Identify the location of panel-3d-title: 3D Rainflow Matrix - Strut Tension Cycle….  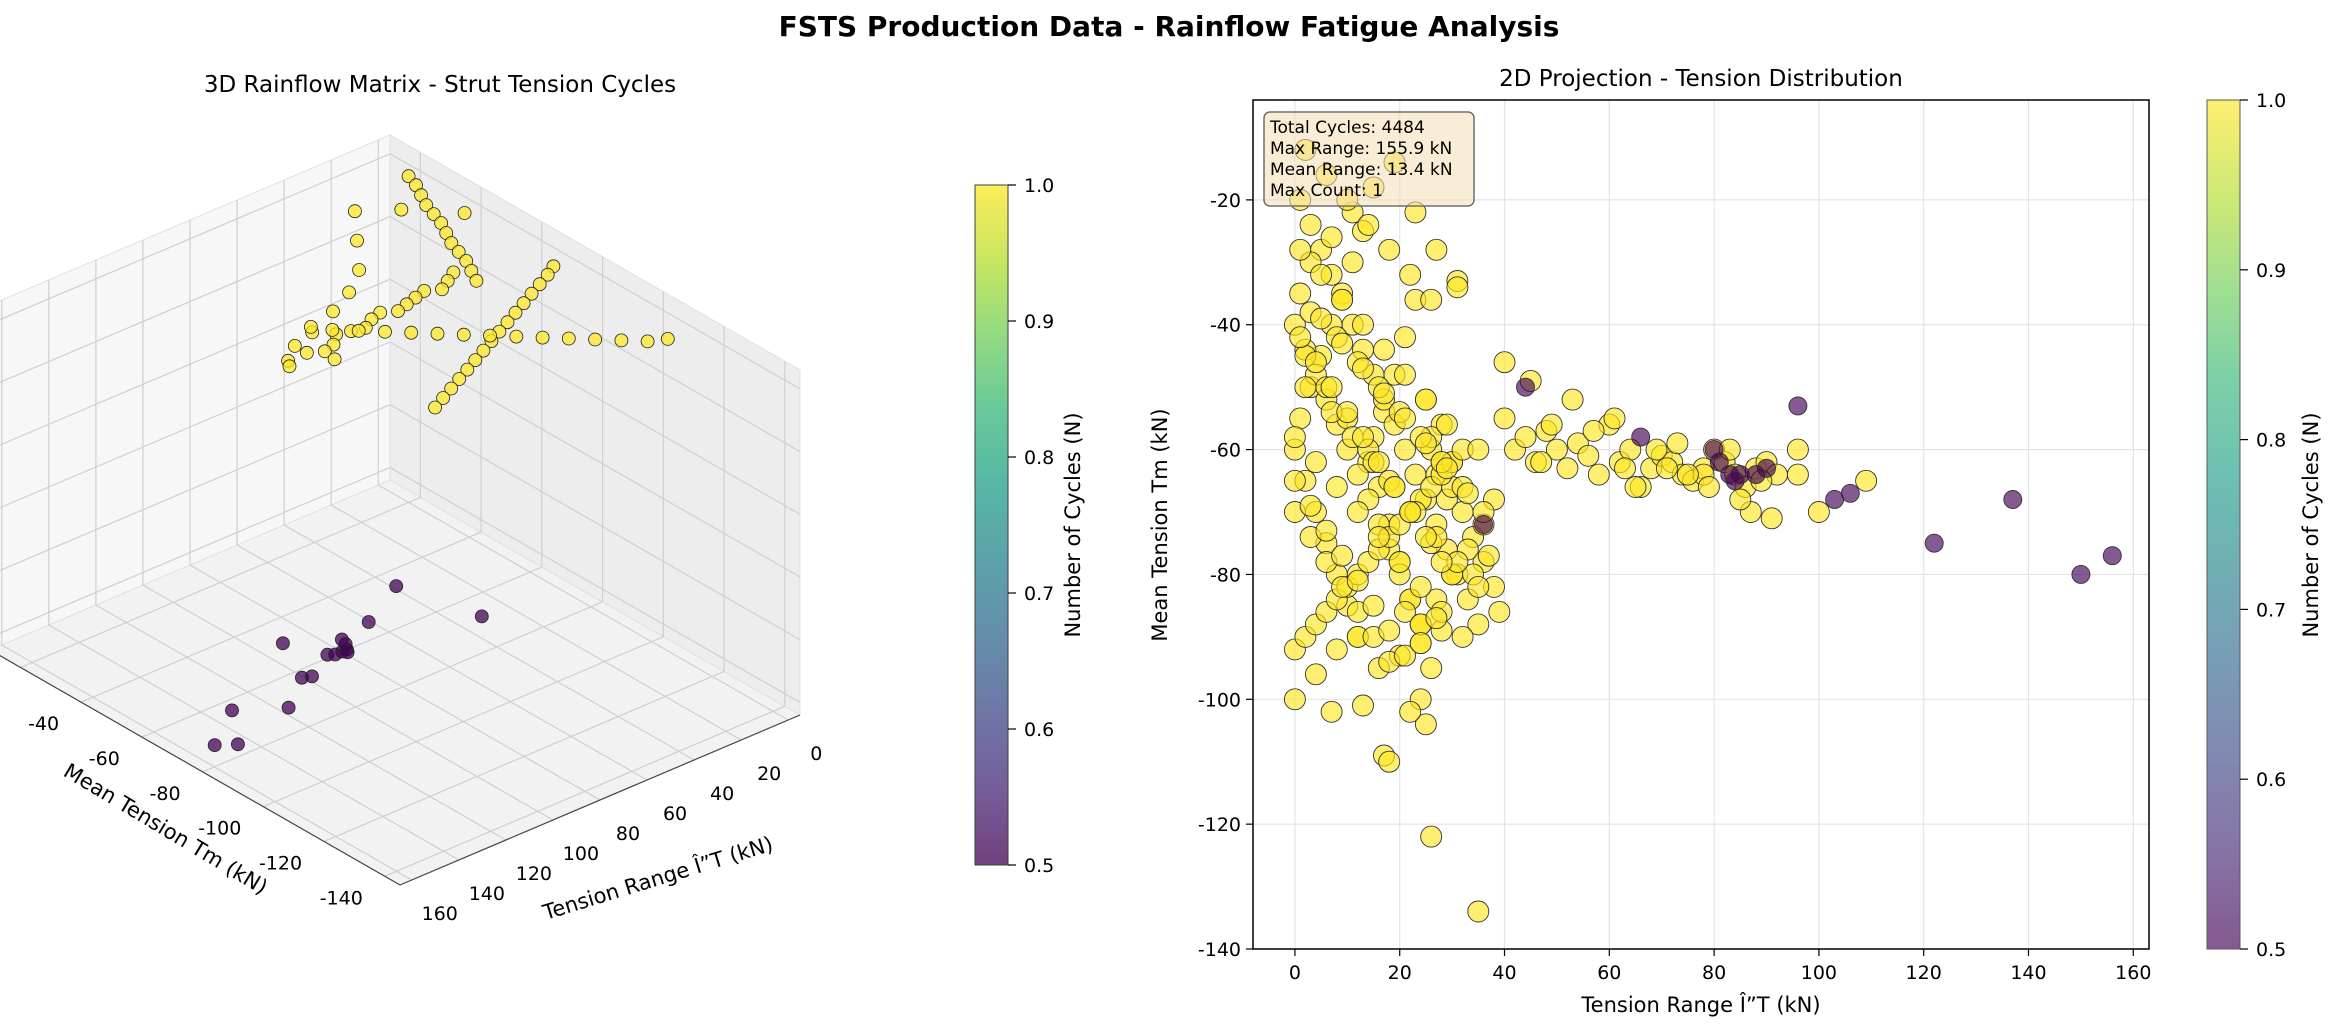
(440, 85).